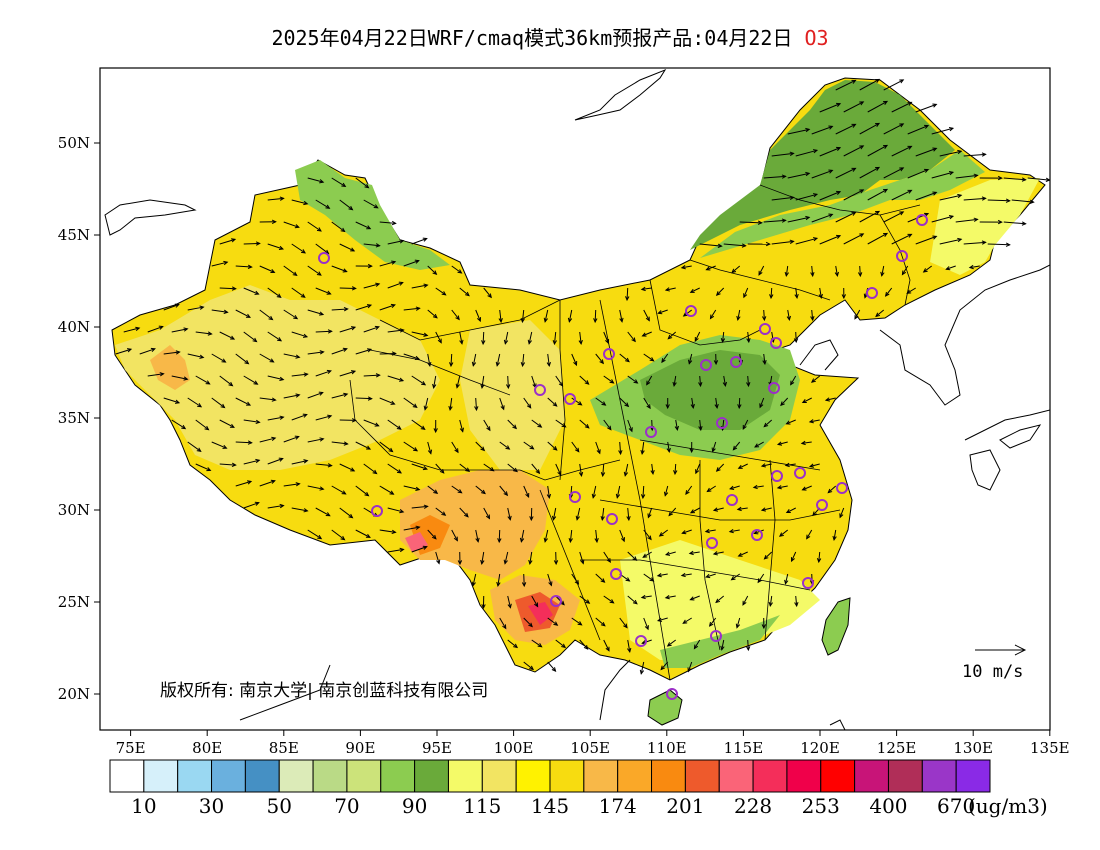  Describe the element at coordinates (897, 748) in the screenshot. I see `lon-tick-label: 125E` at that location.